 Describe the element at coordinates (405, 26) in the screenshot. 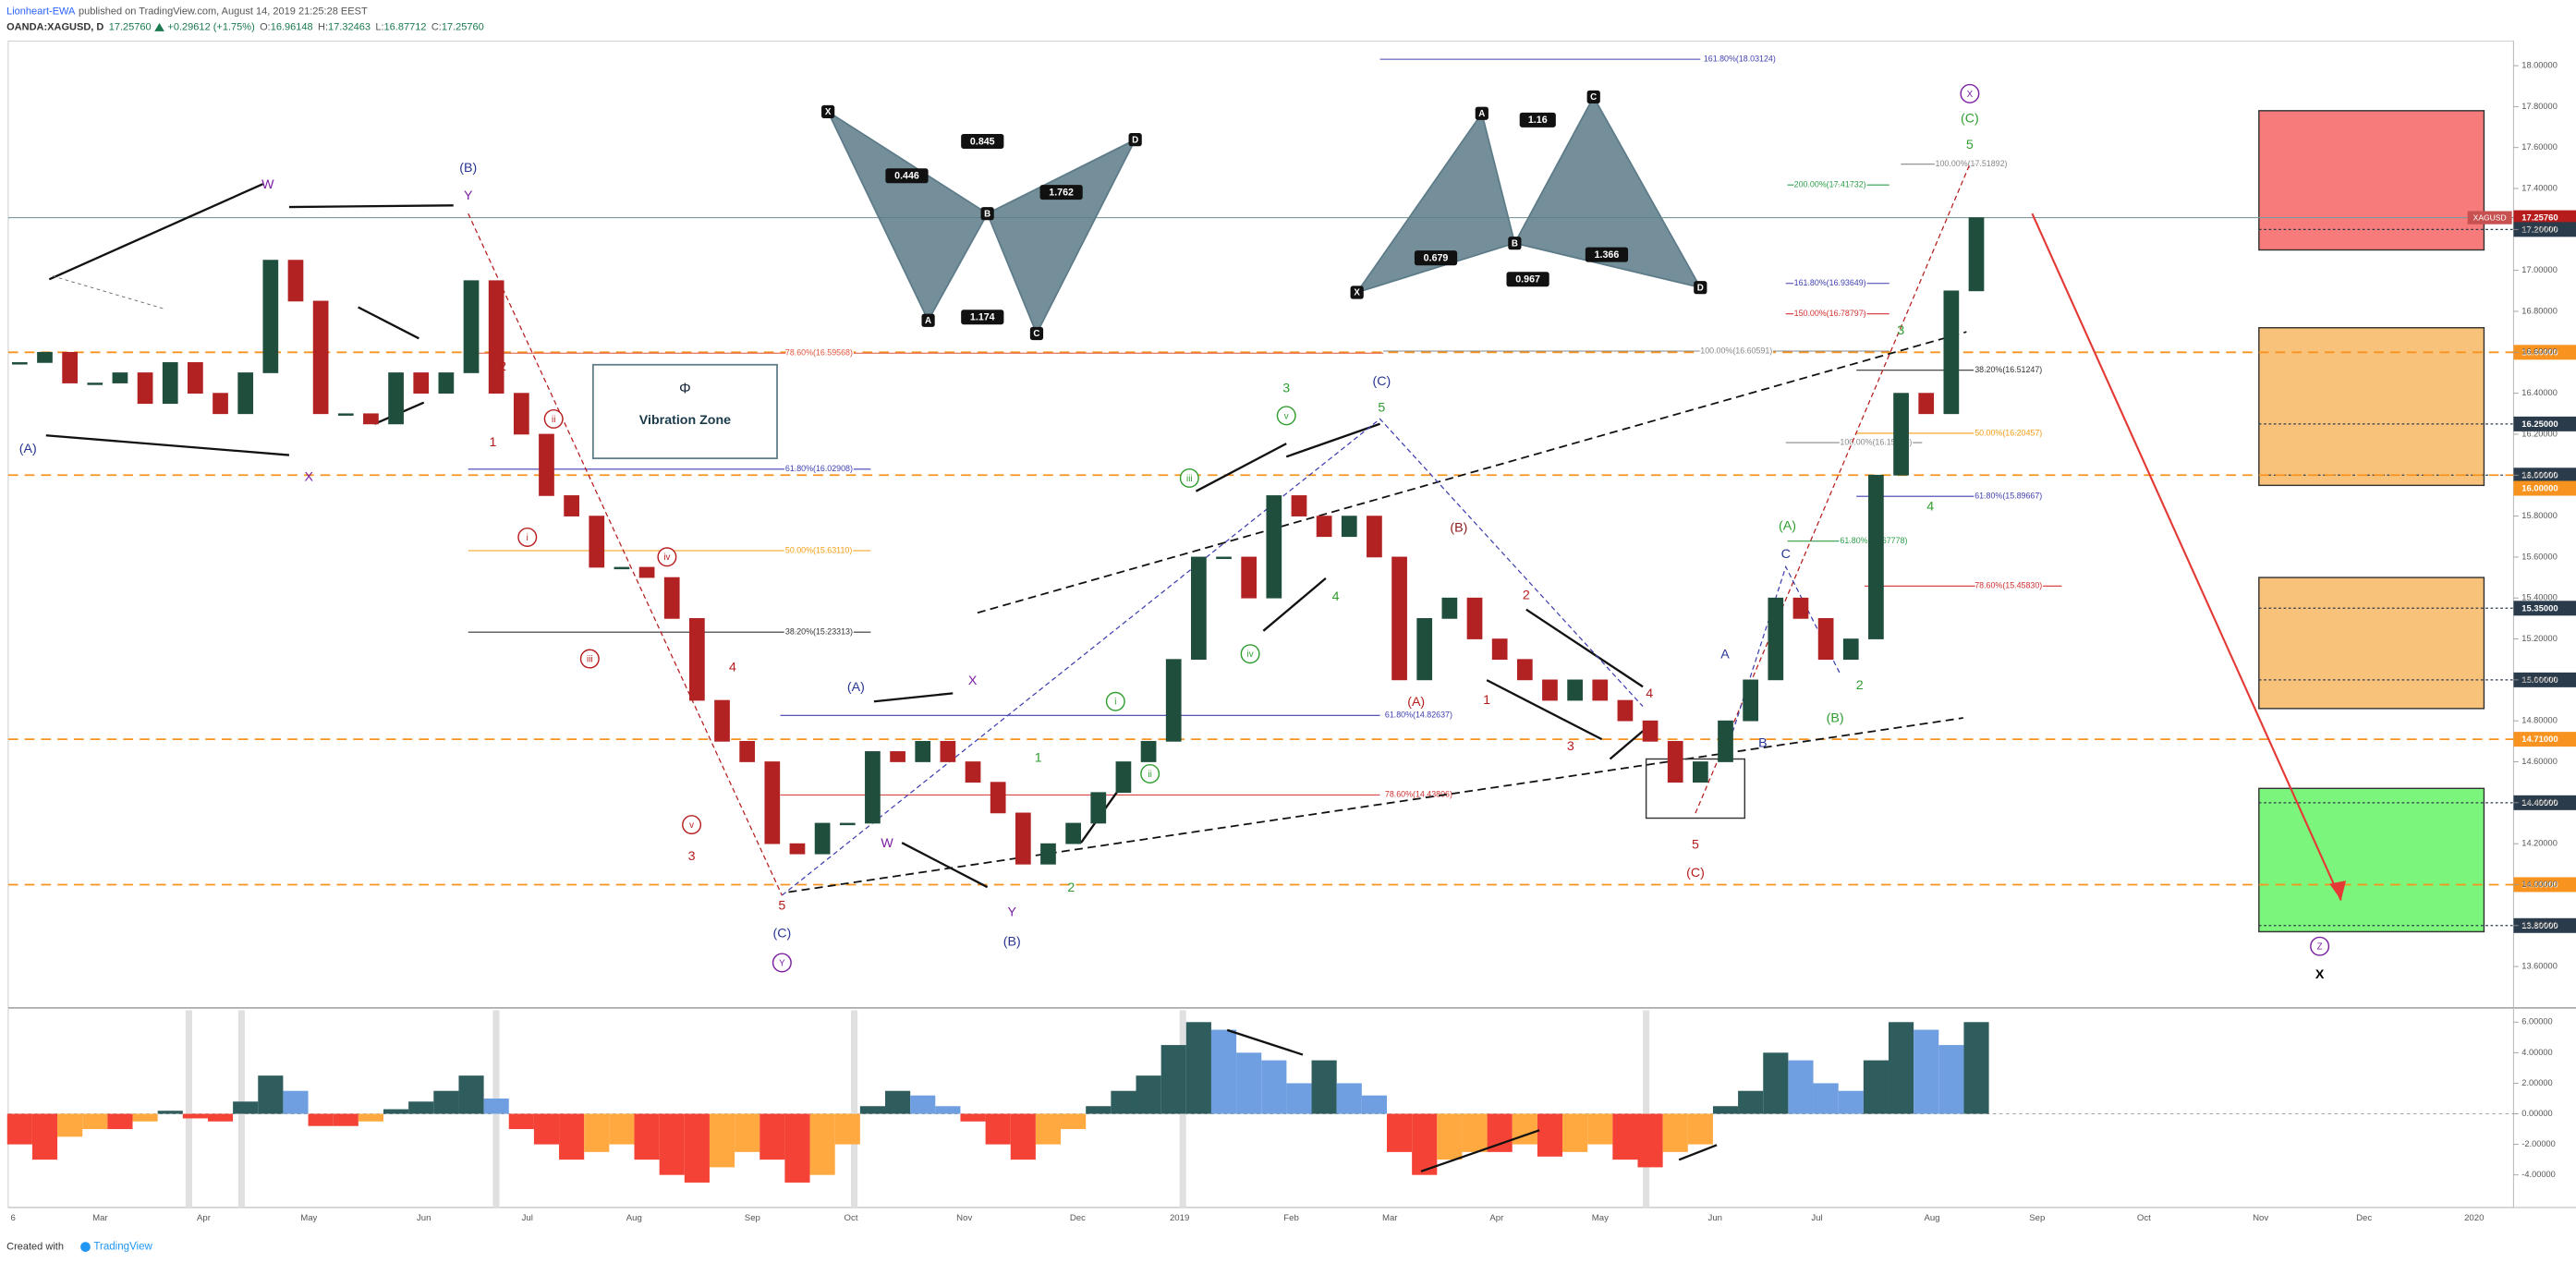

I see `ohlc-value: 16.87712` at that location.